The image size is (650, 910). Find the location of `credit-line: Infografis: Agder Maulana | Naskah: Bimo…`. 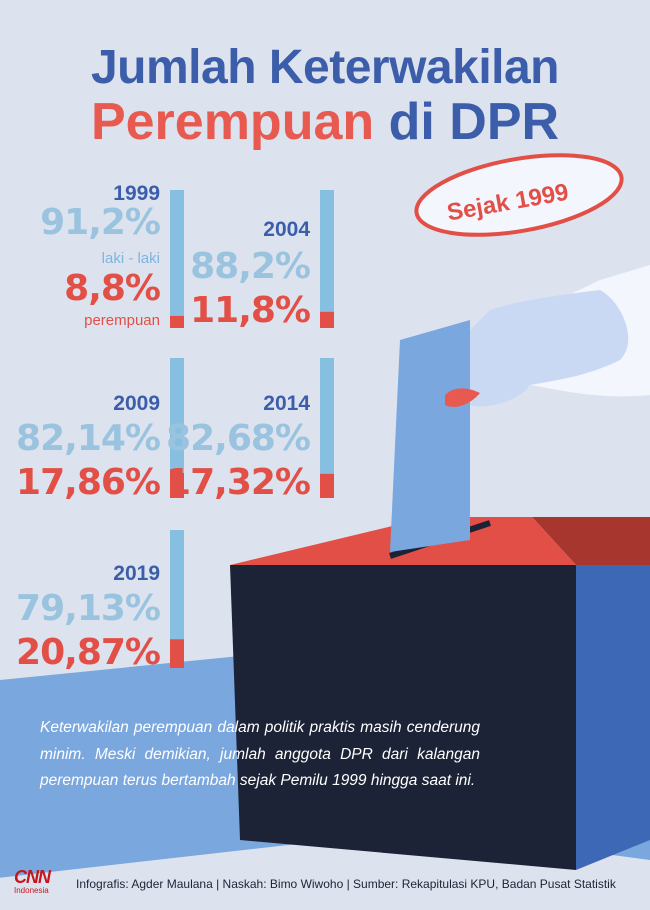

credit-line: Infografis: Agder Maulana | Naskah: Bimo… is located at coordinates (346, 884).